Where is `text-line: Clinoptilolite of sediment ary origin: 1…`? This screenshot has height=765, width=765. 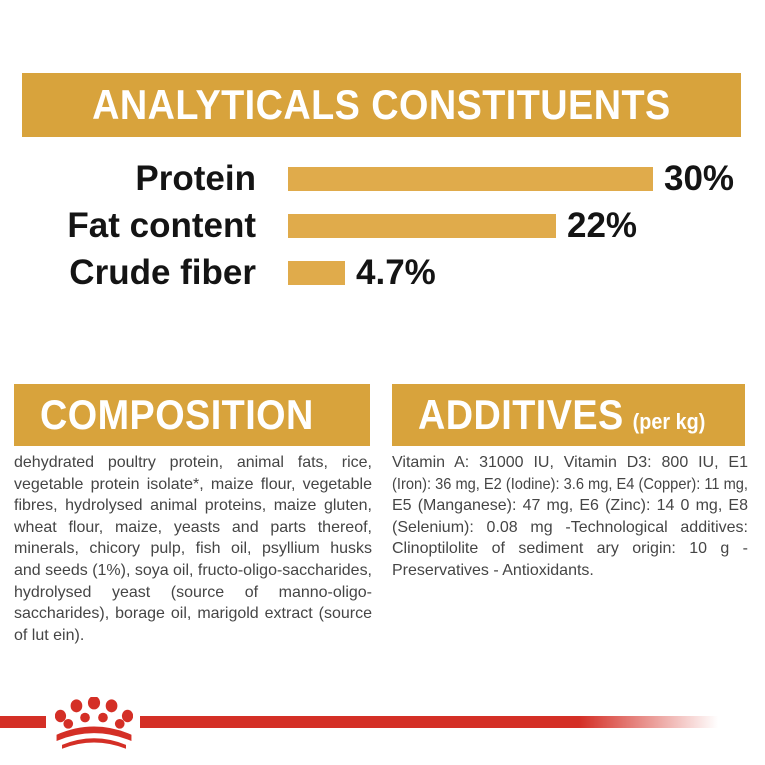 text-line: Clinoptilolite of sediment ary origin: 1… is located at coordinates (570, 549).